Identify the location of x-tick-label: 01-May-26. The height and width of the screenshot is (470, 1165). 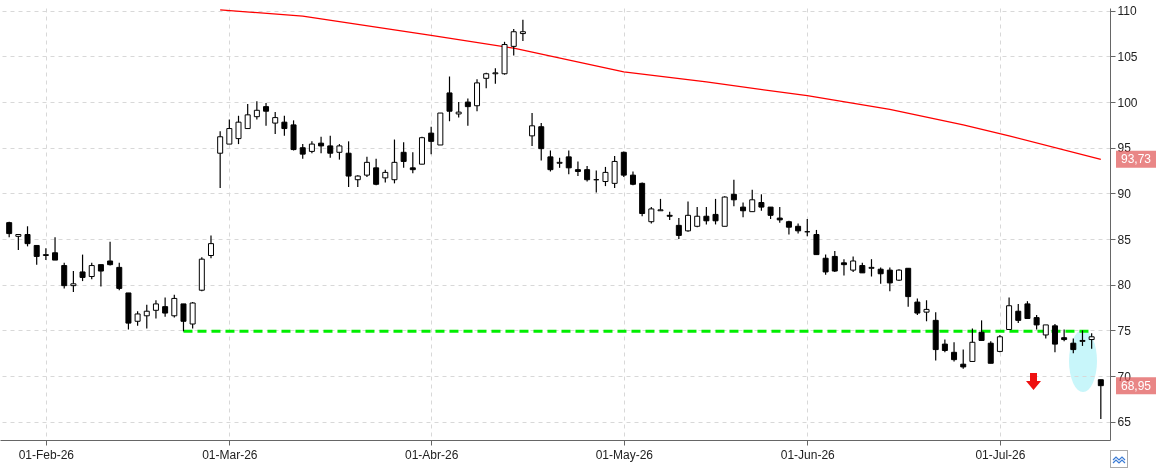
(624, 454).